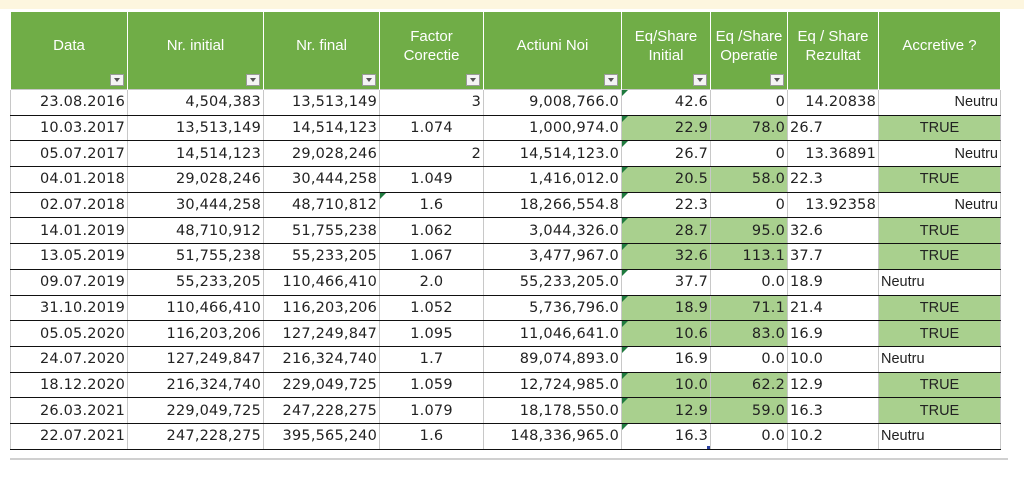 The height and width of the screenshot is (478, 1024). What do you see at coordinates (552, 128) in the screenshot?
I see `cell-actiuni: 1,000,974.0` at bounding box center [552, 128].